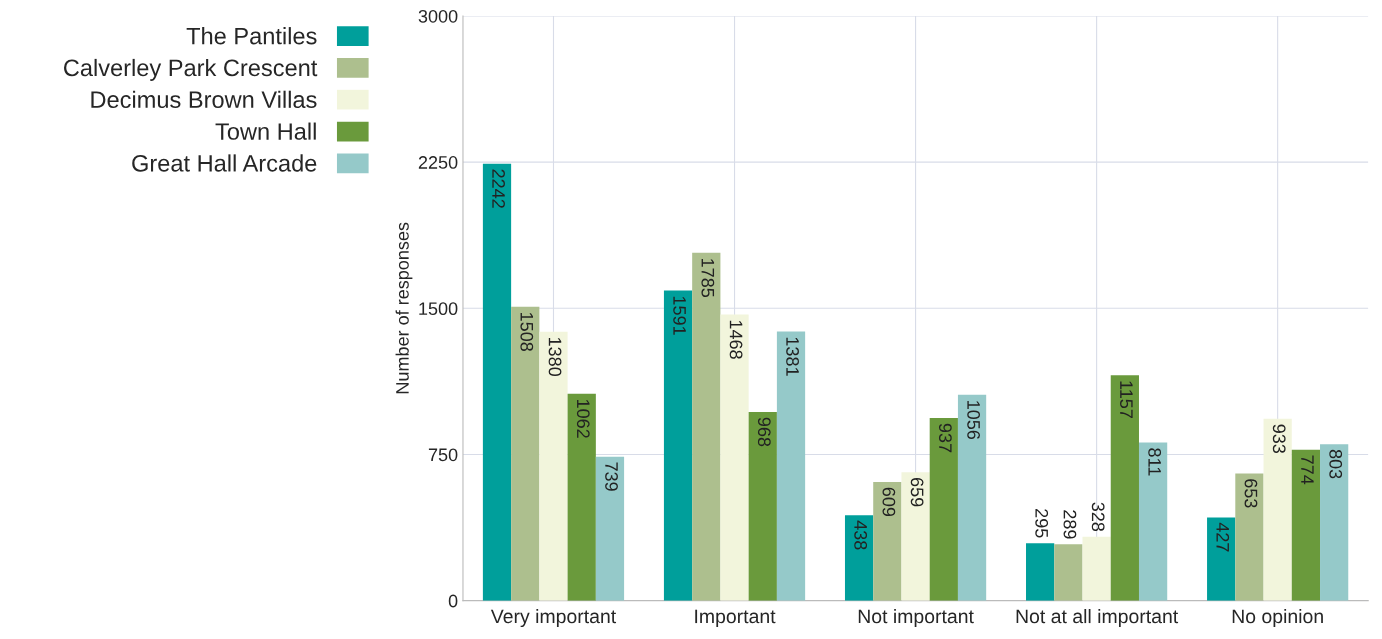 The image size is (1382, 639). What do you see at coordinates (889, 502) in the screenshot?
I see `data-label: 609` at bounding box center [889, 502].